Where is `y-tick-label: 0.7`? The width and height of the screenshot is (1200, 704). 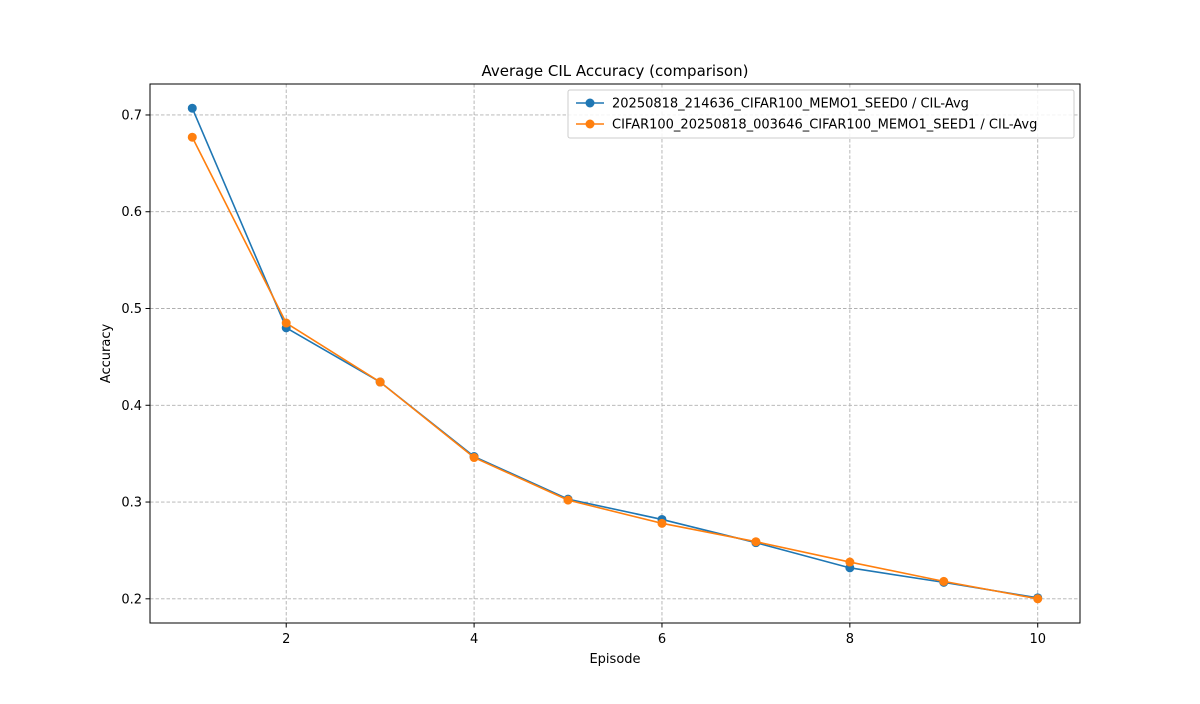 y-tick-label: 0.7 is located at coordinates (131, 115).